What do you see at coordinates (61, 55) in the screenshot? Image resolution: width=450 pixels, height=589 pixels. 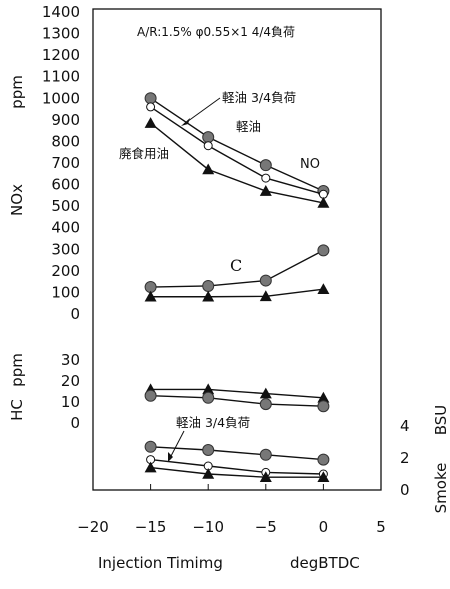 I see `nox-y-tick-label: 1200` at bounding box center [61, 55].